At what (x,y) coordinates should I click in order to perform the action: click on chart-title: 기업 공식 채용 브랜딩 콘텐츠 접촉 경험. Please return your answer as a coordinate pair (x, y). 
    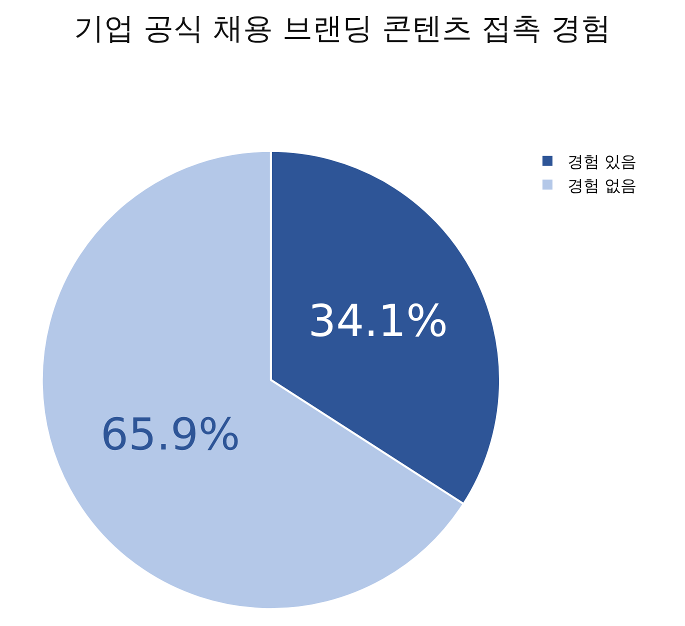
    Looking at the image, I should click on (343, 29).